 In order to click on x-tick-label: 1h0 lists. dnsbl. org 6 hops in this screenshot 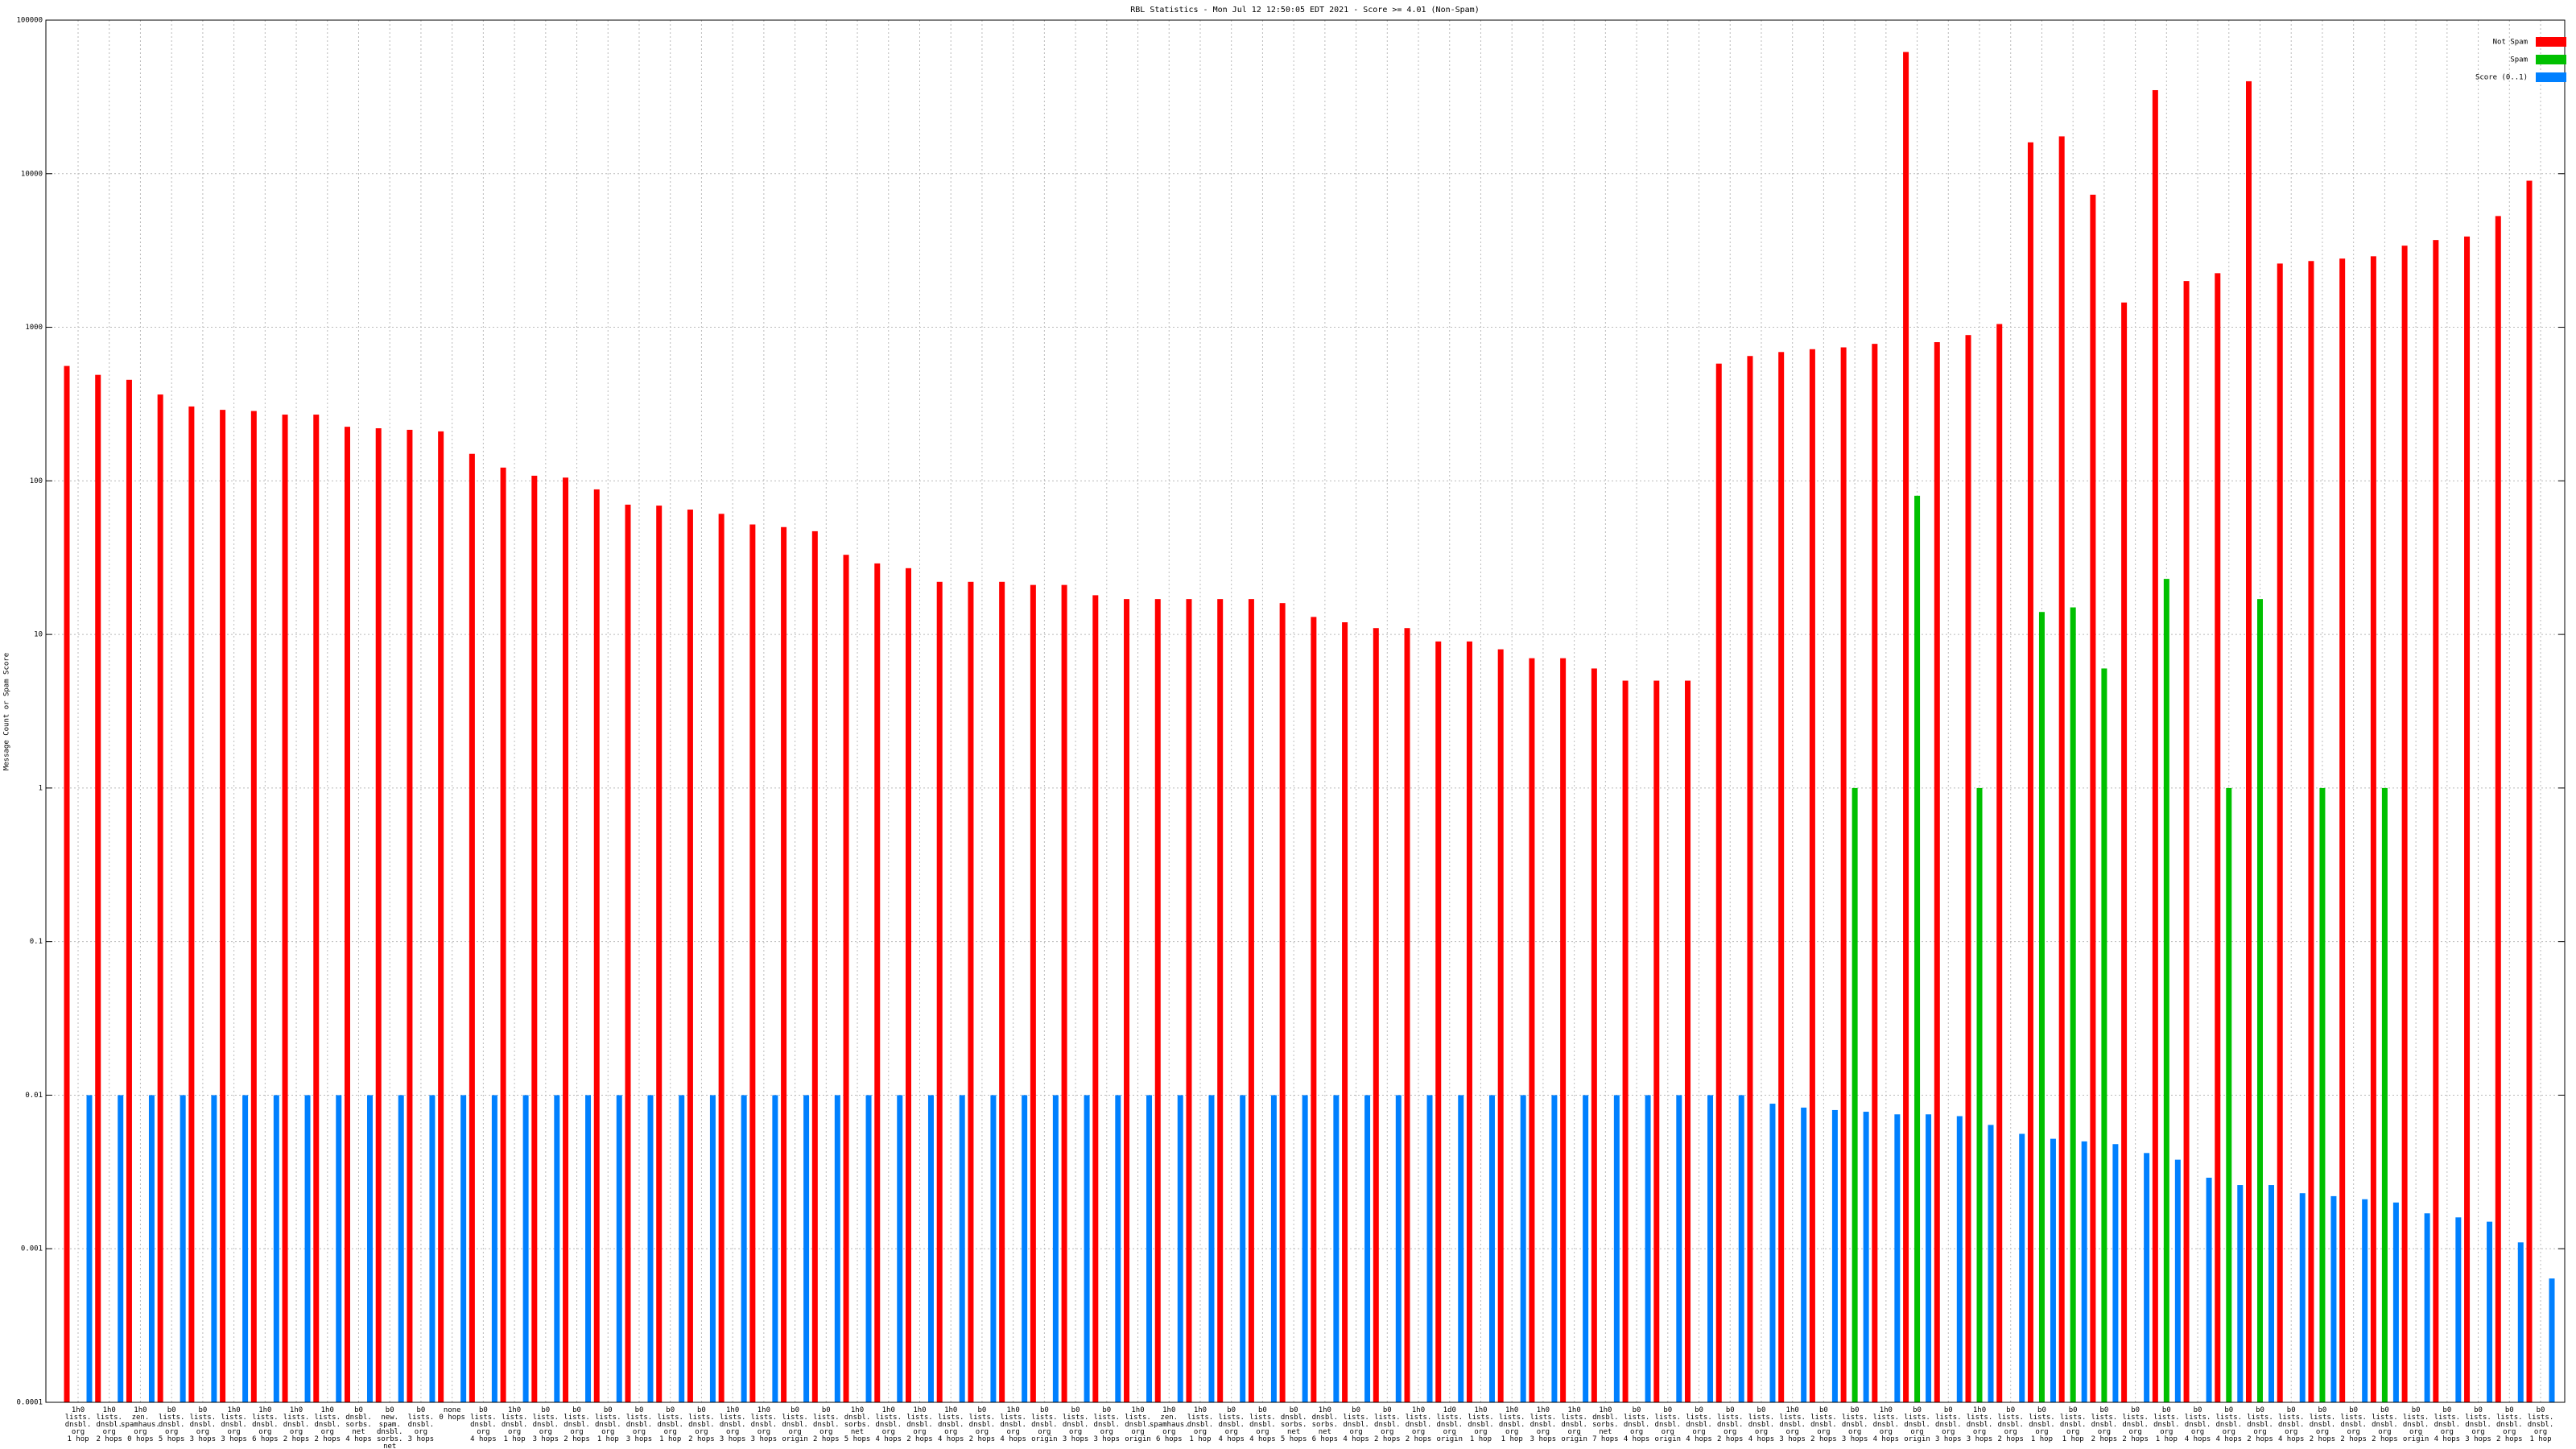, I will do `click(265, 1424)`.